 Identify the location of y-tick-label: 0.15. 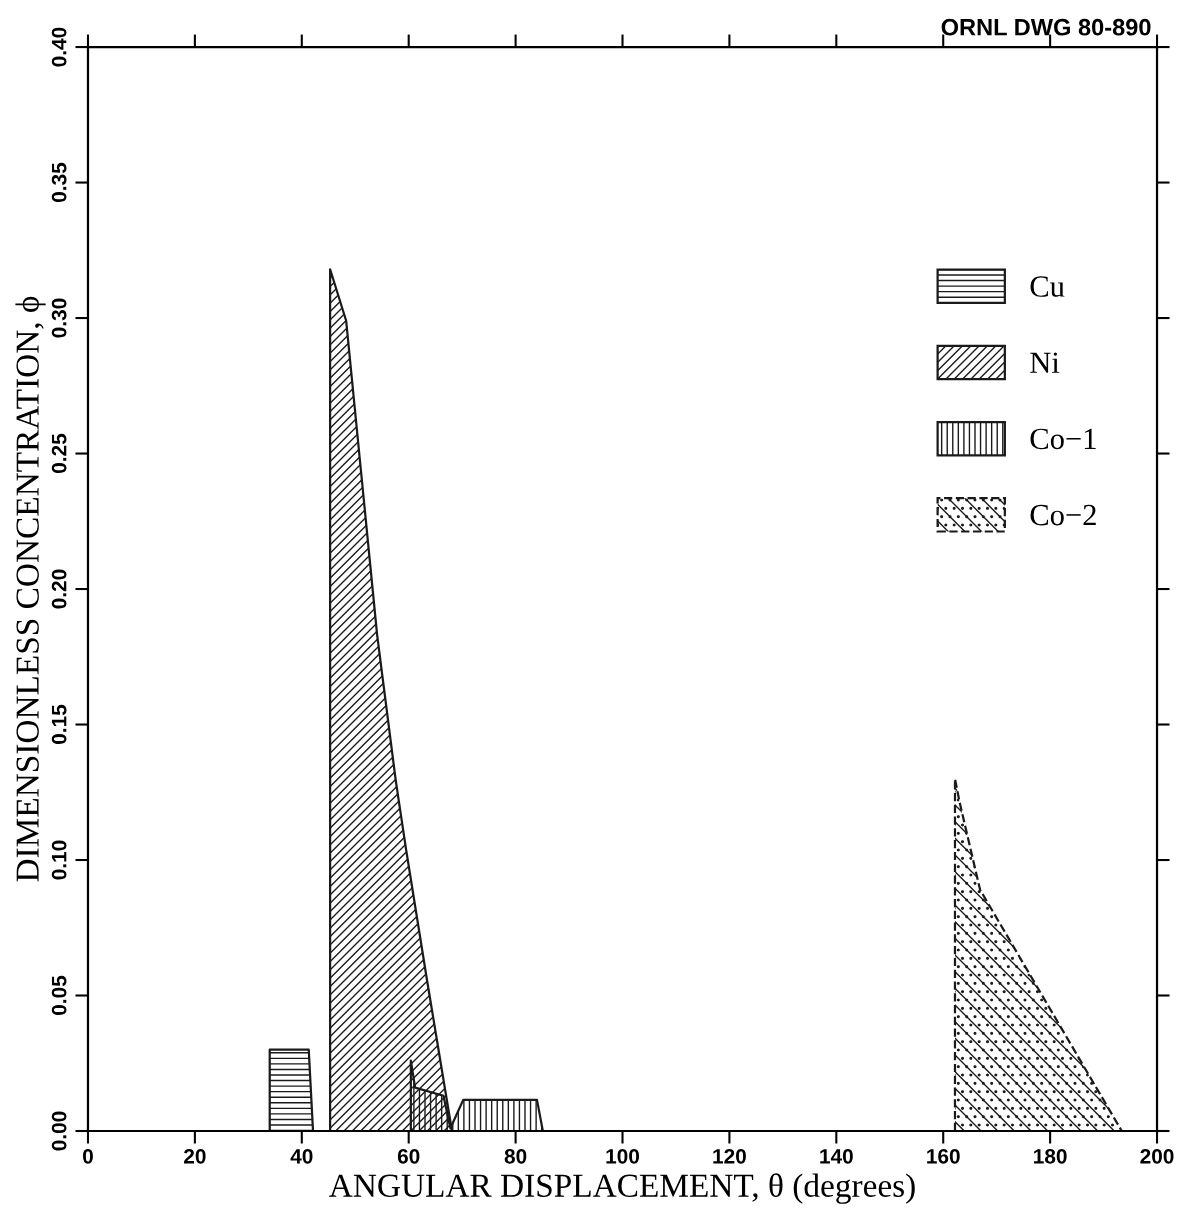
(59, 724).